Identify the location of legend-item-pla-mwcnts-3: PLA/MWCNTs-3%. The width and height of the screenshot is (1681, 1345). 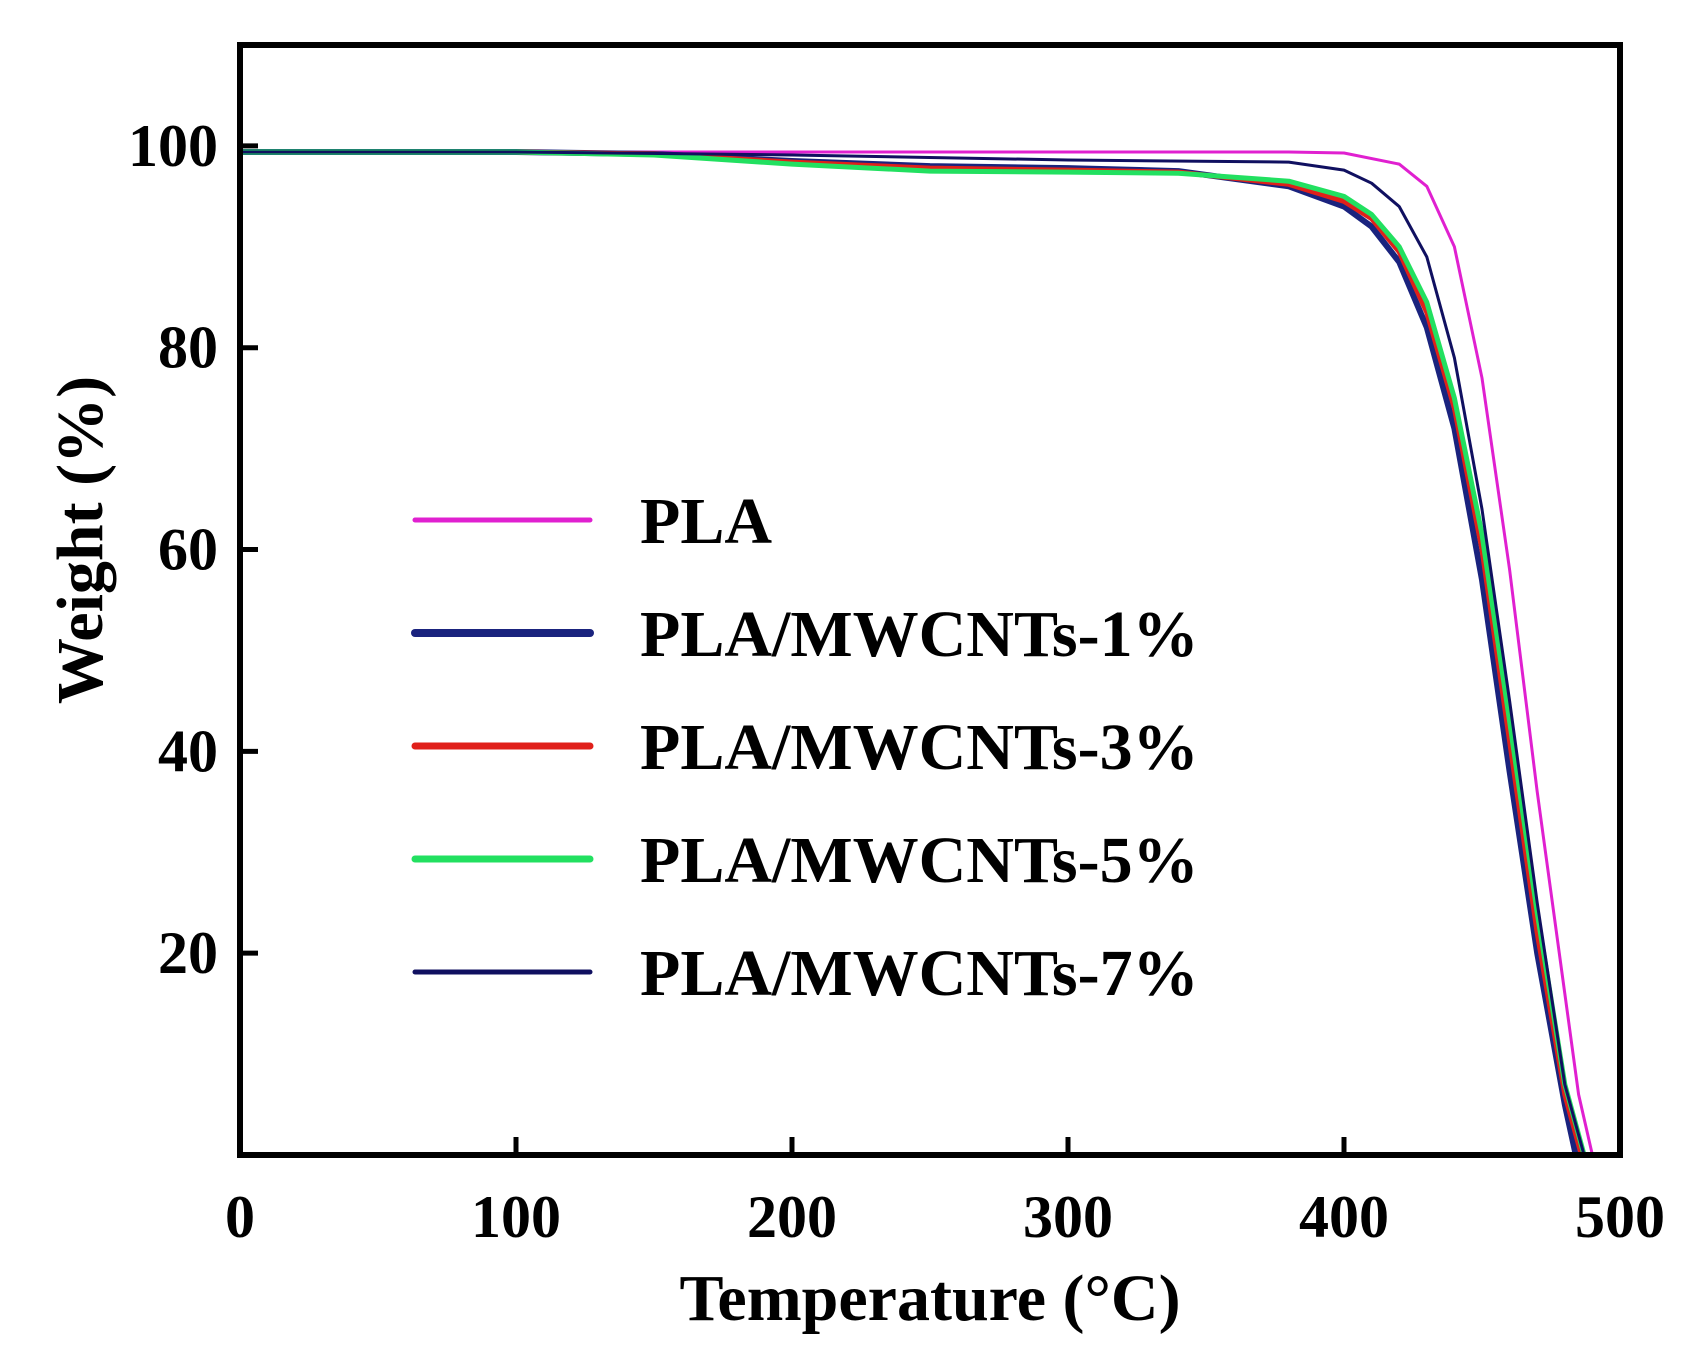
(805, 747).